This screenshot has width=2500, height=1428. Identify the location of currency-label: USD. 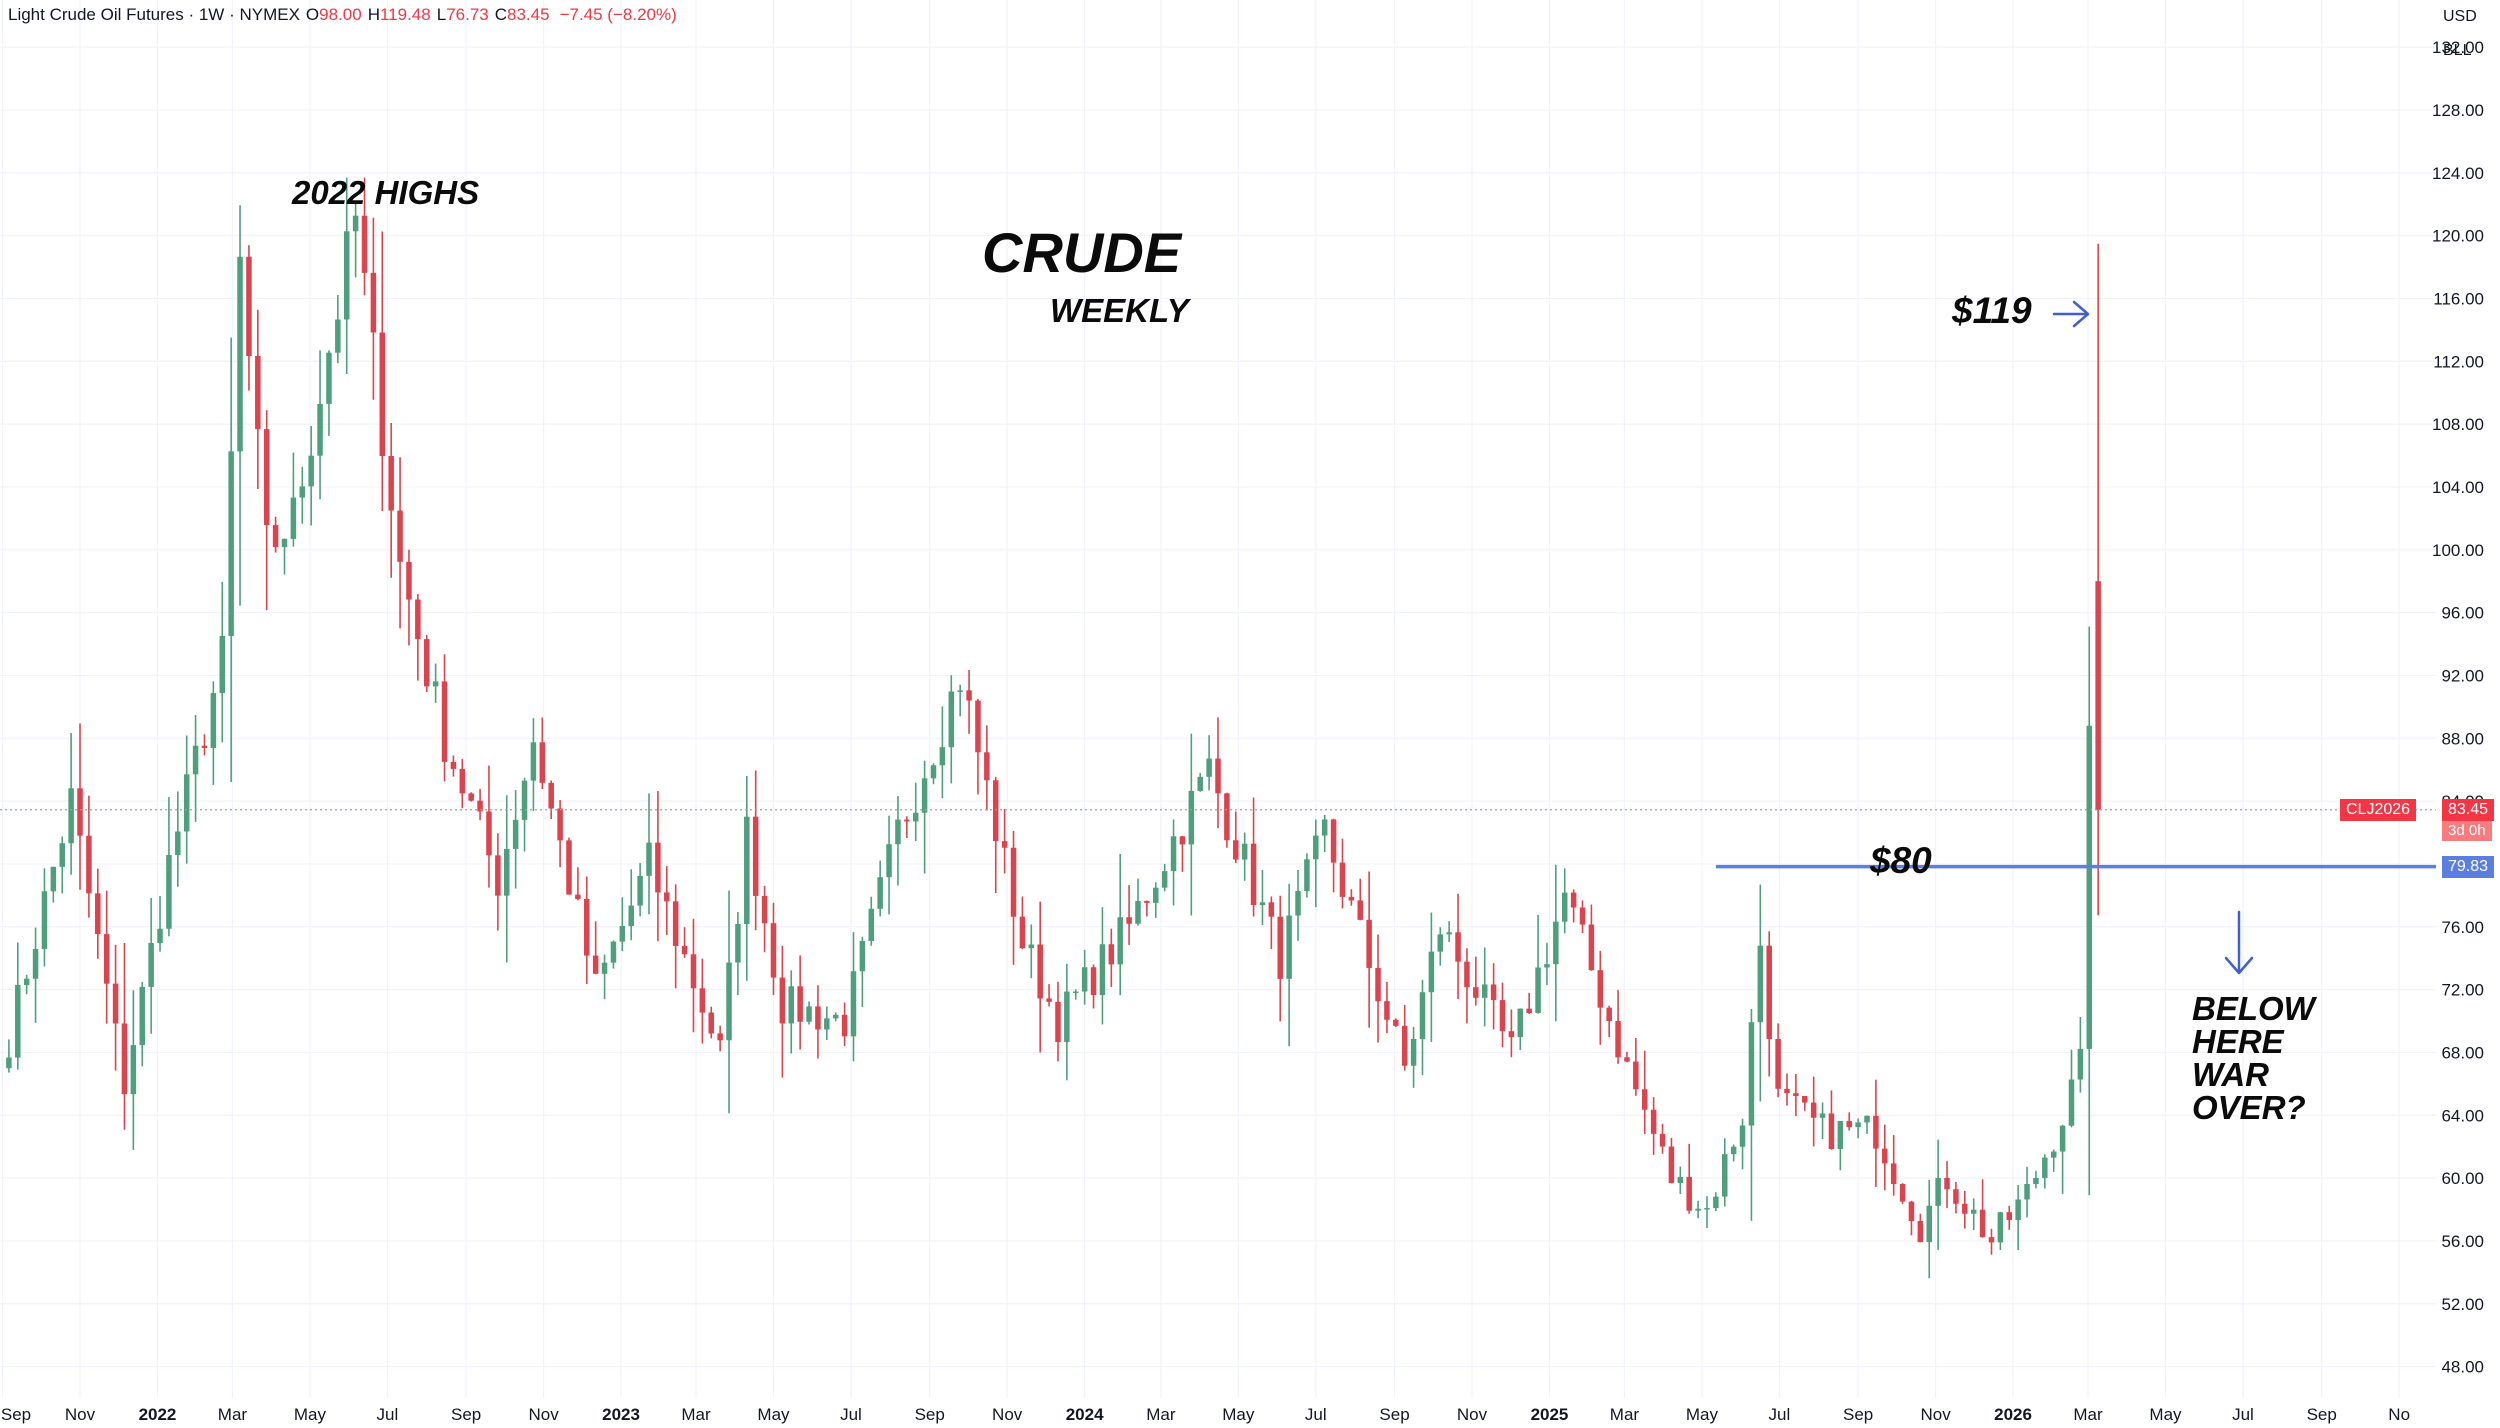
(2460, 16).